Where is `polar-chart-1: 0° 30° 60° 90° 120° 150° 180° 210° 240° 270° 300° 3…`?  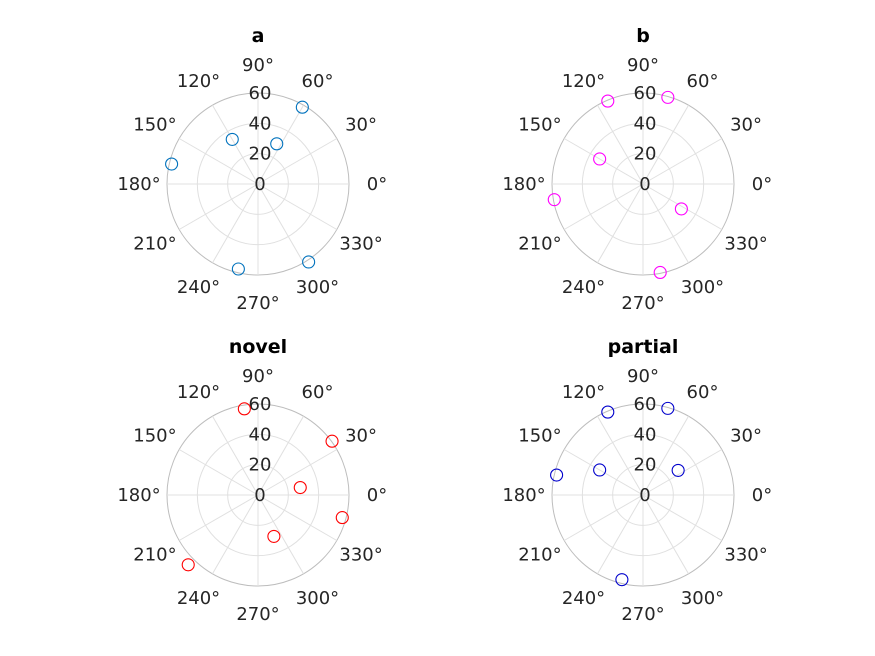 polar-chart-1: 0° 30° 60° 90° 120° 150° 180° 210° 240° 270° 300° 3… is located at coordinates (637, 169).